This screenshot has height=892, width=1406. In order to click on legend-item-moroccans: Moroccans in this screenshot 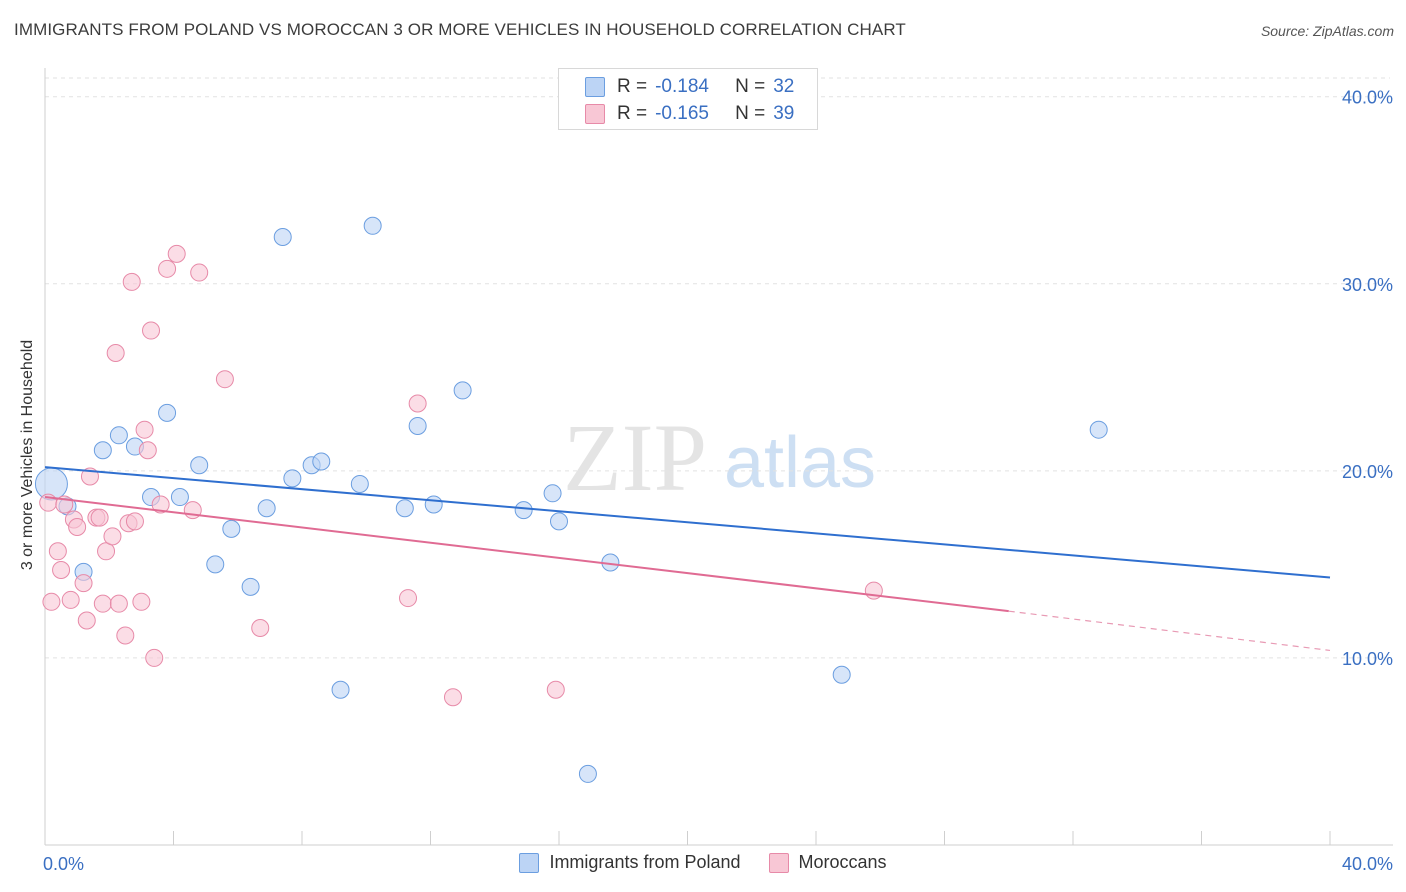, I will do `click(827, 862)`.